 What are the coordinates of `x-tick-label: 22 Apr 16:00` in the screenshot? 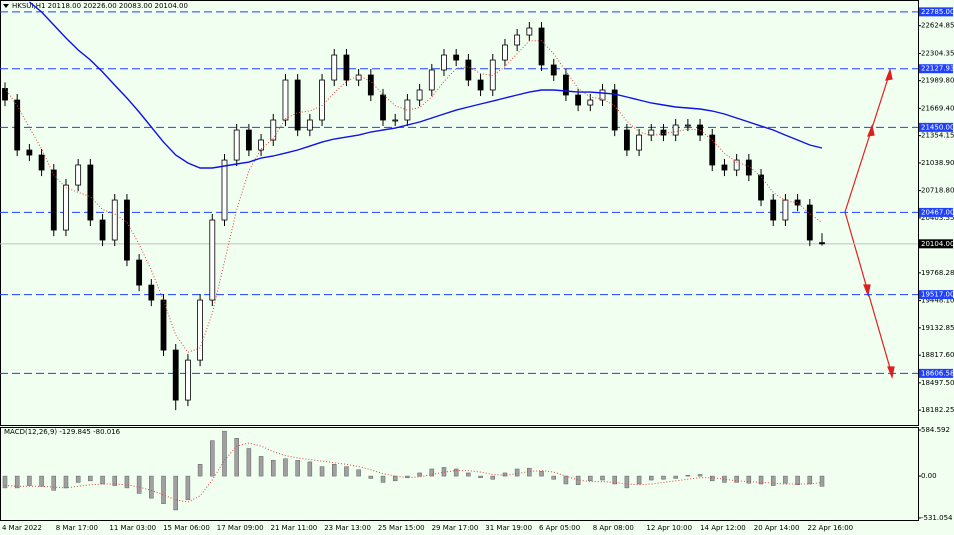 It's located at (831, 528).